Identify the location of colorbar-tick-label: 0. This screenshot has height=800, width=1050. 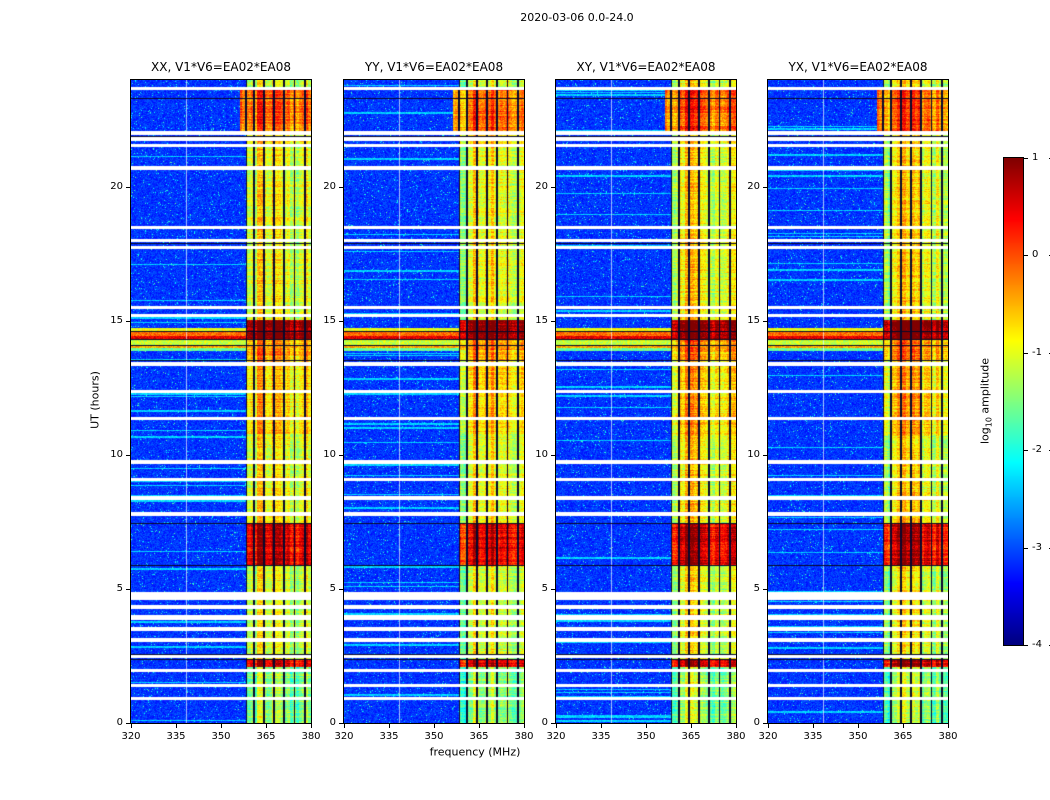
(1035, 254).